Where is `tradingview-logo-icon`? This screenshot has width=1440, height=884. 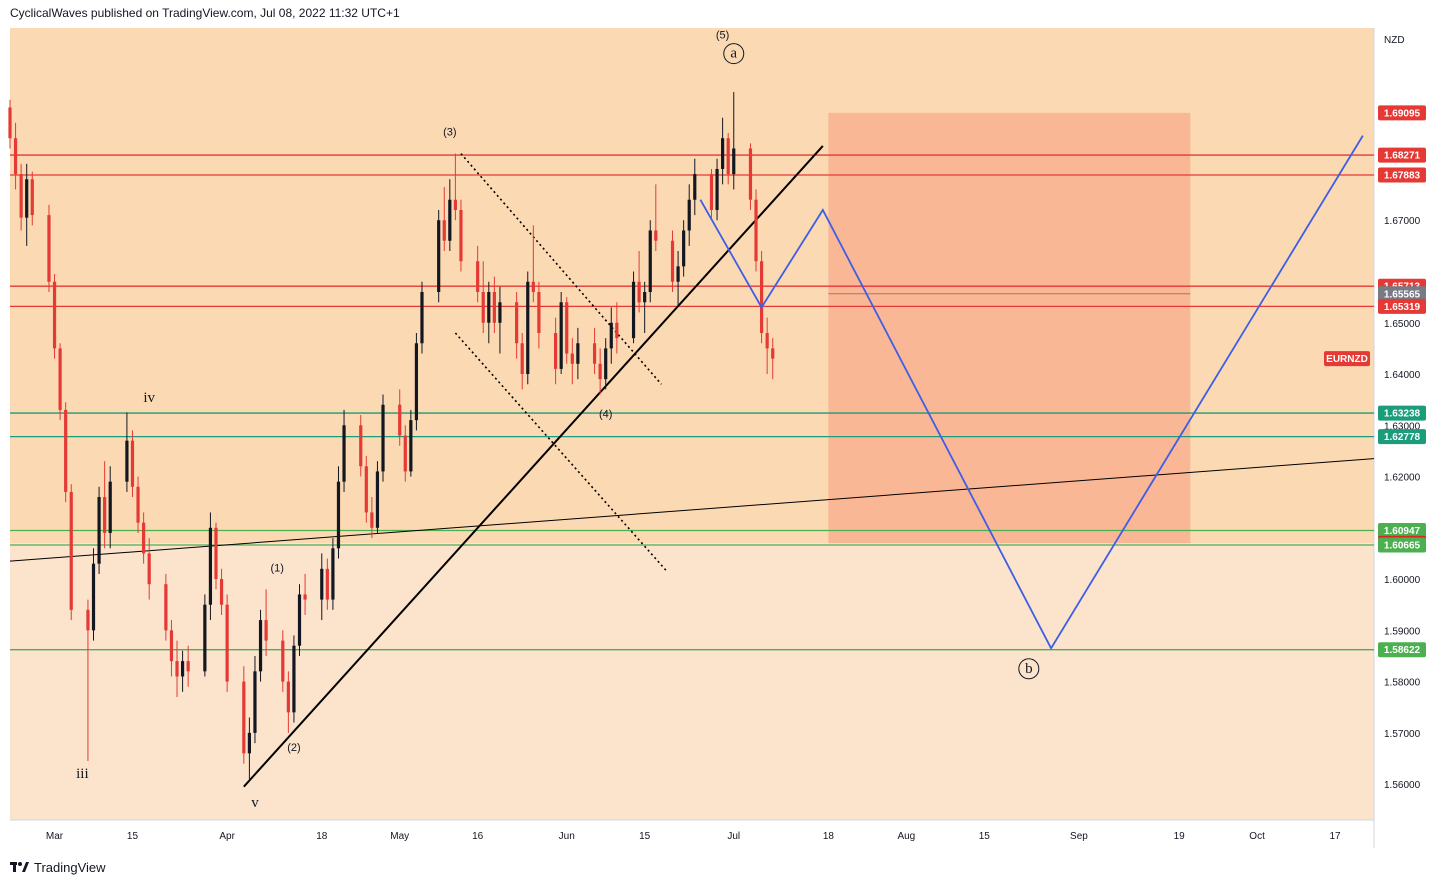
tradingview-logo-icon is located at coordinates (20, 867).